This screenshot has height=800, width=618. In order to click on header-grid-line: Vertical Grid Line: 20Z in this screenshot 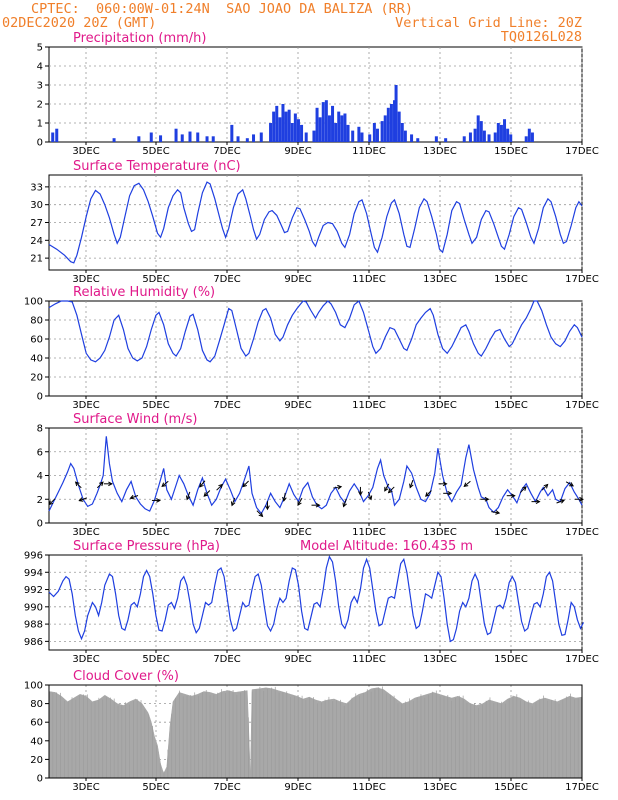, I will do `click(488, 23)`.